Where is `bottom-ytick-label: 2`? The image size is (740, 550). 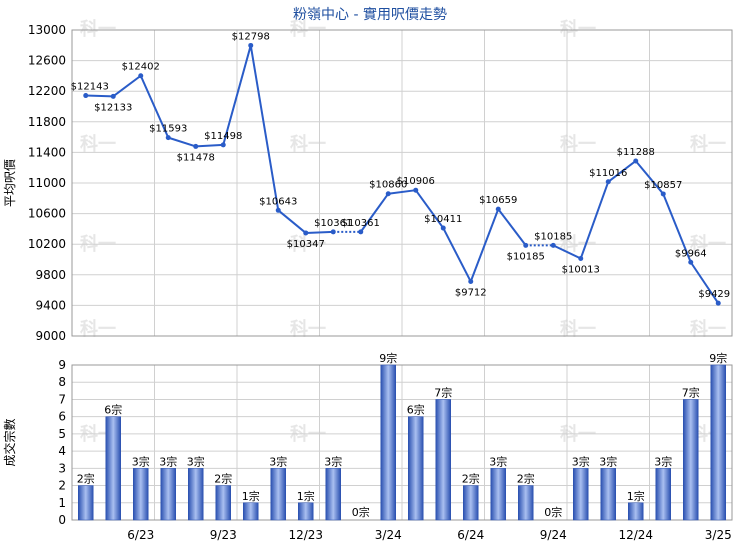
bottom-ytick-label: 2 is located at coordinates (62, 486).